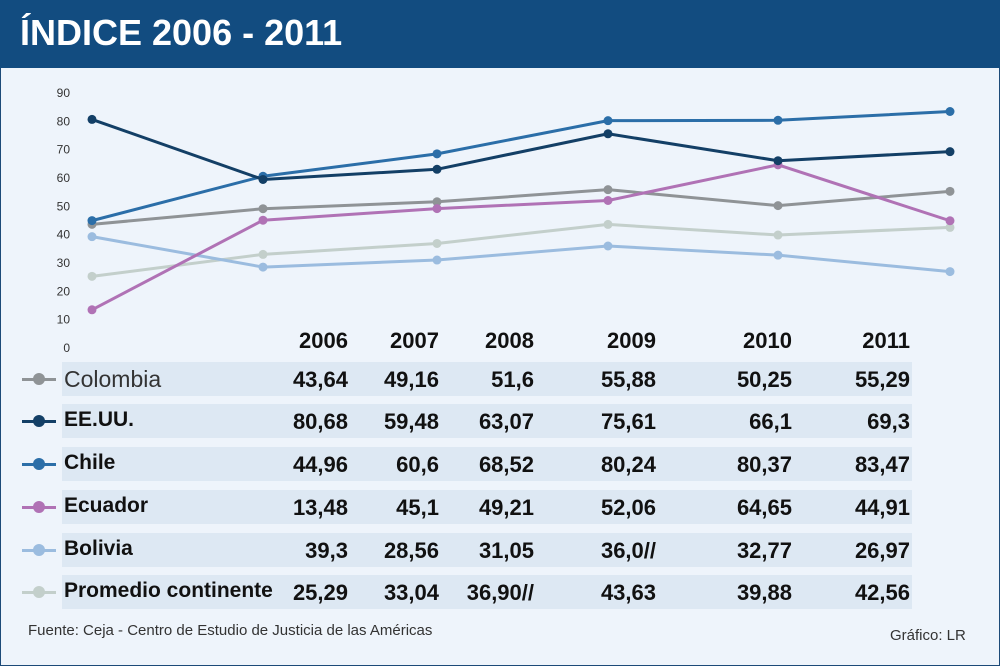 The width and height of the screenshot is (1000, 666). Describe the element at coordinates (320, 464) in the screenshot. I see `table-cell: 44,96` at that location.